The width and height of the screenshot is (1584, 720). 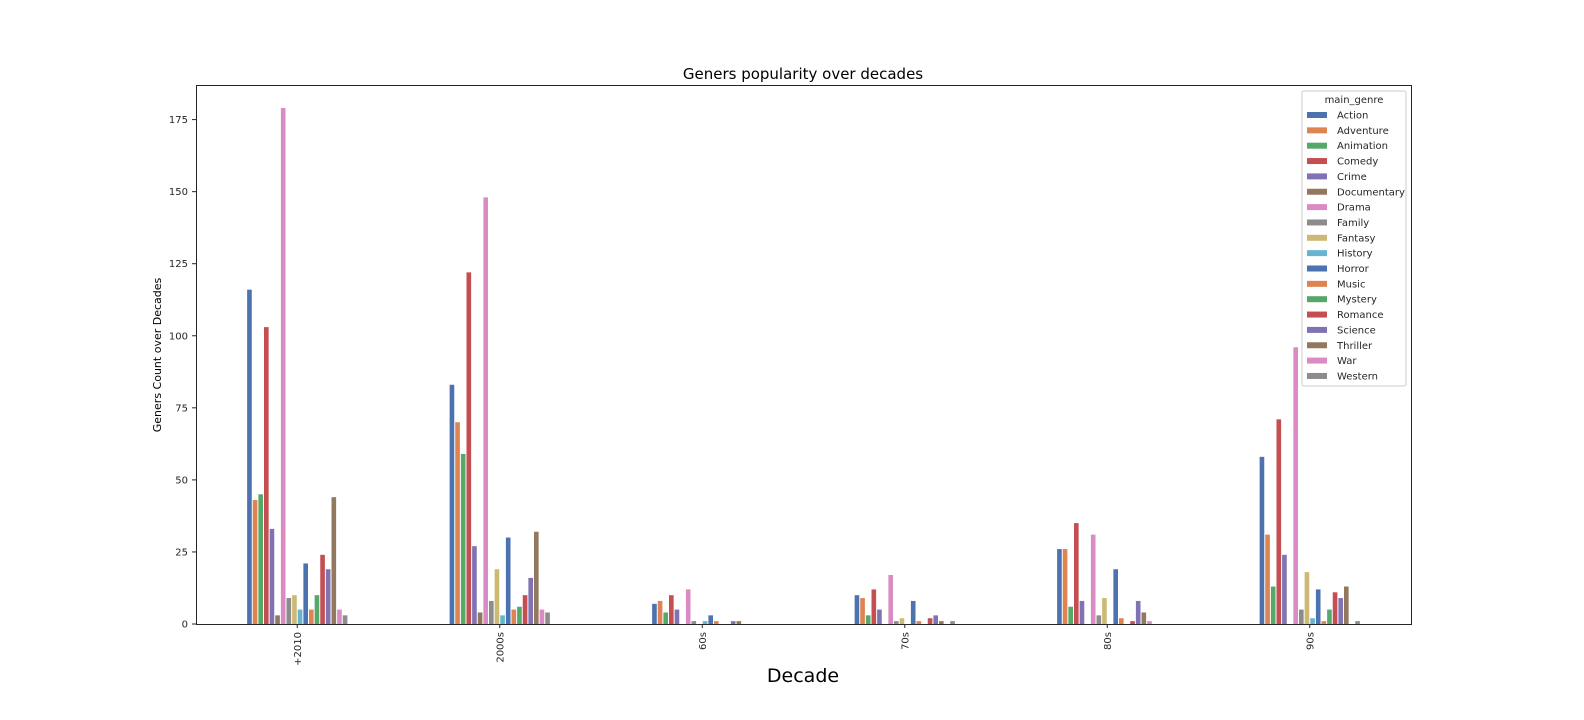 I want to click on legend-label-adventure: Adventure, so click(x=1363, y=131).